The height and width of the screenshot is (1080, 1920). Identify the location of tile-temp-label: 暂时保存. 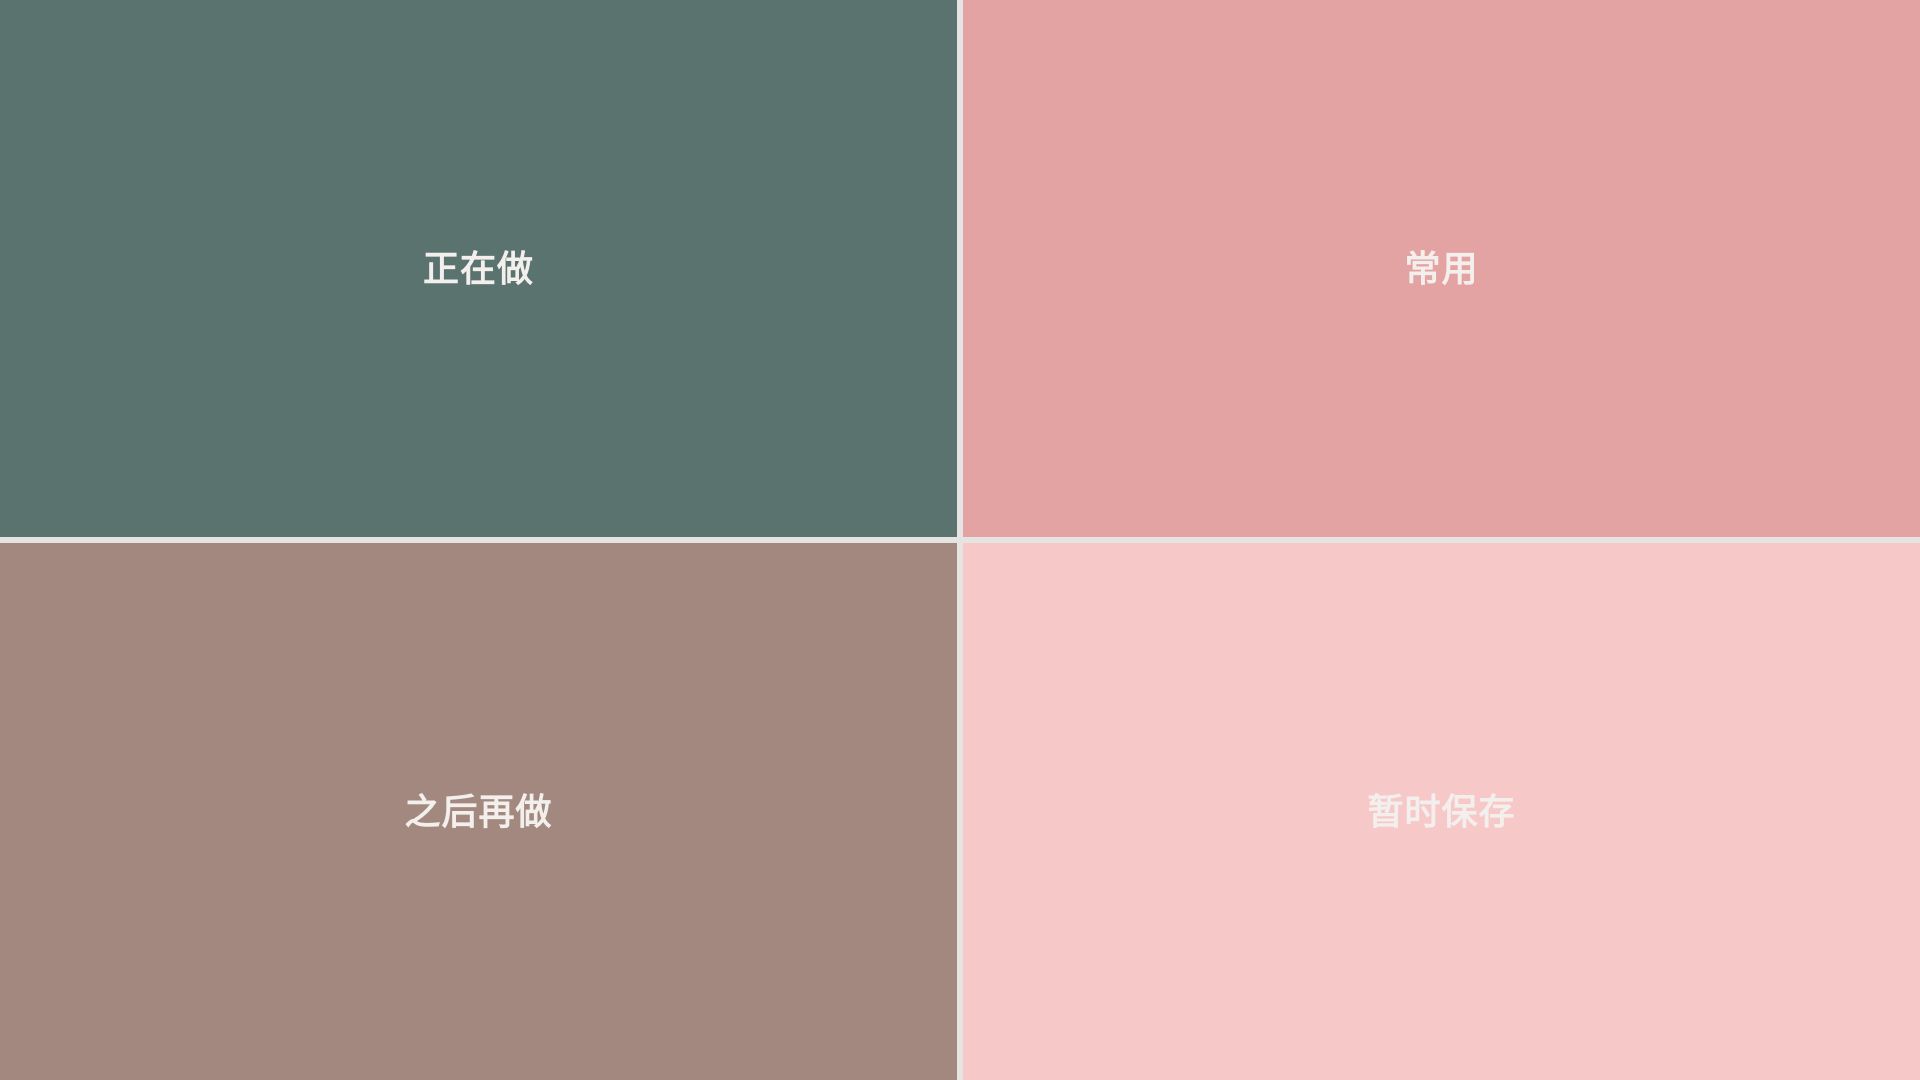
(1441, 812).